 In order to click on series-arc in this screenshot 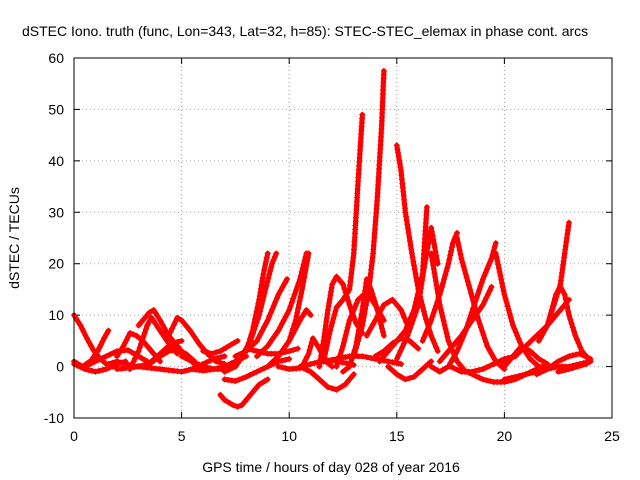, I will do `click(300, 325)`.